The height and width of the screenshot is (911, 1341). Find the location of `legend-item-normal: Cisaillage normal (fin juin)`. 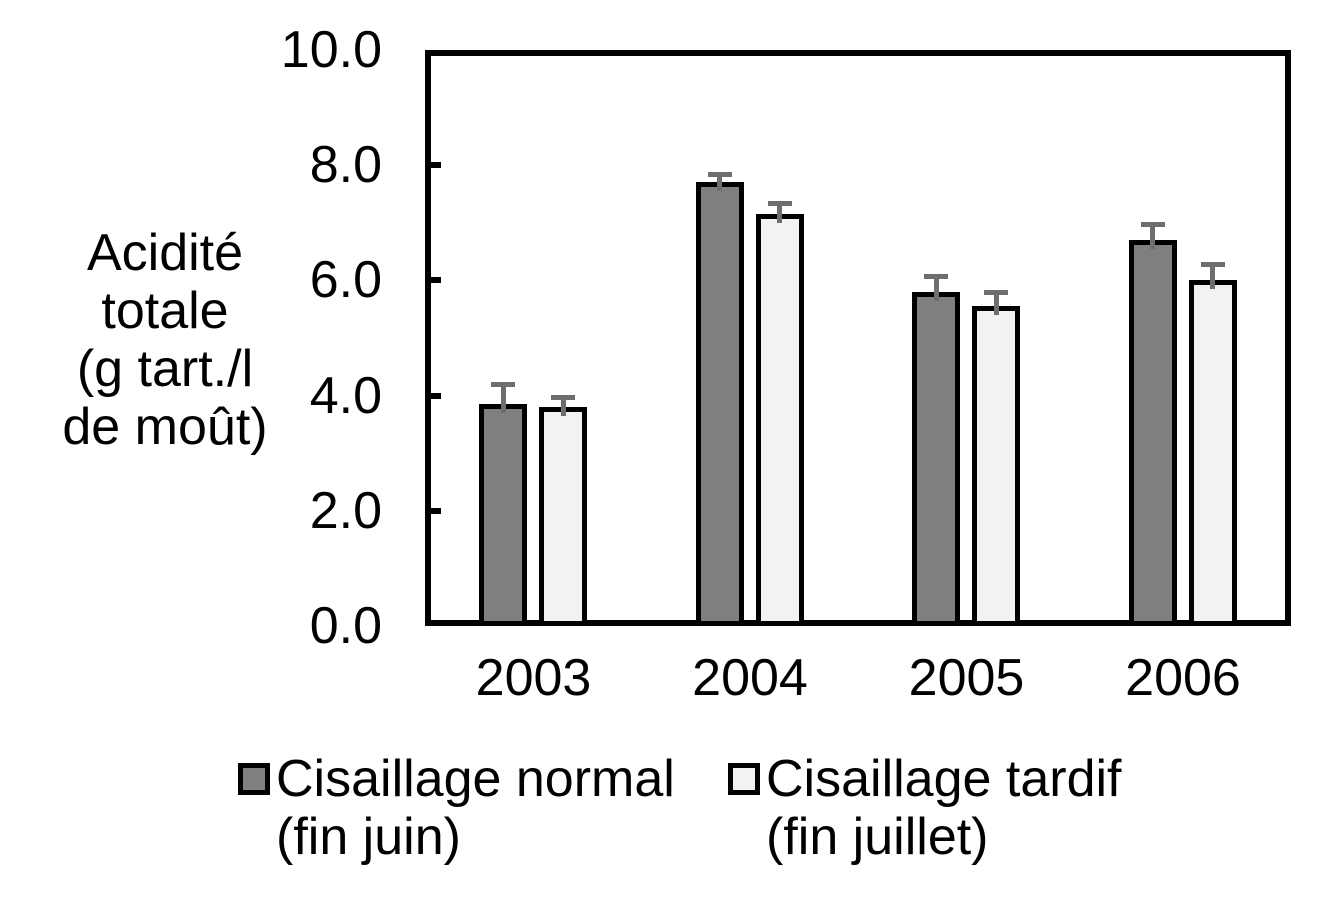

legend-item-normal: Cisaillage normal (fin juin) is located at coordinates (456, 808).